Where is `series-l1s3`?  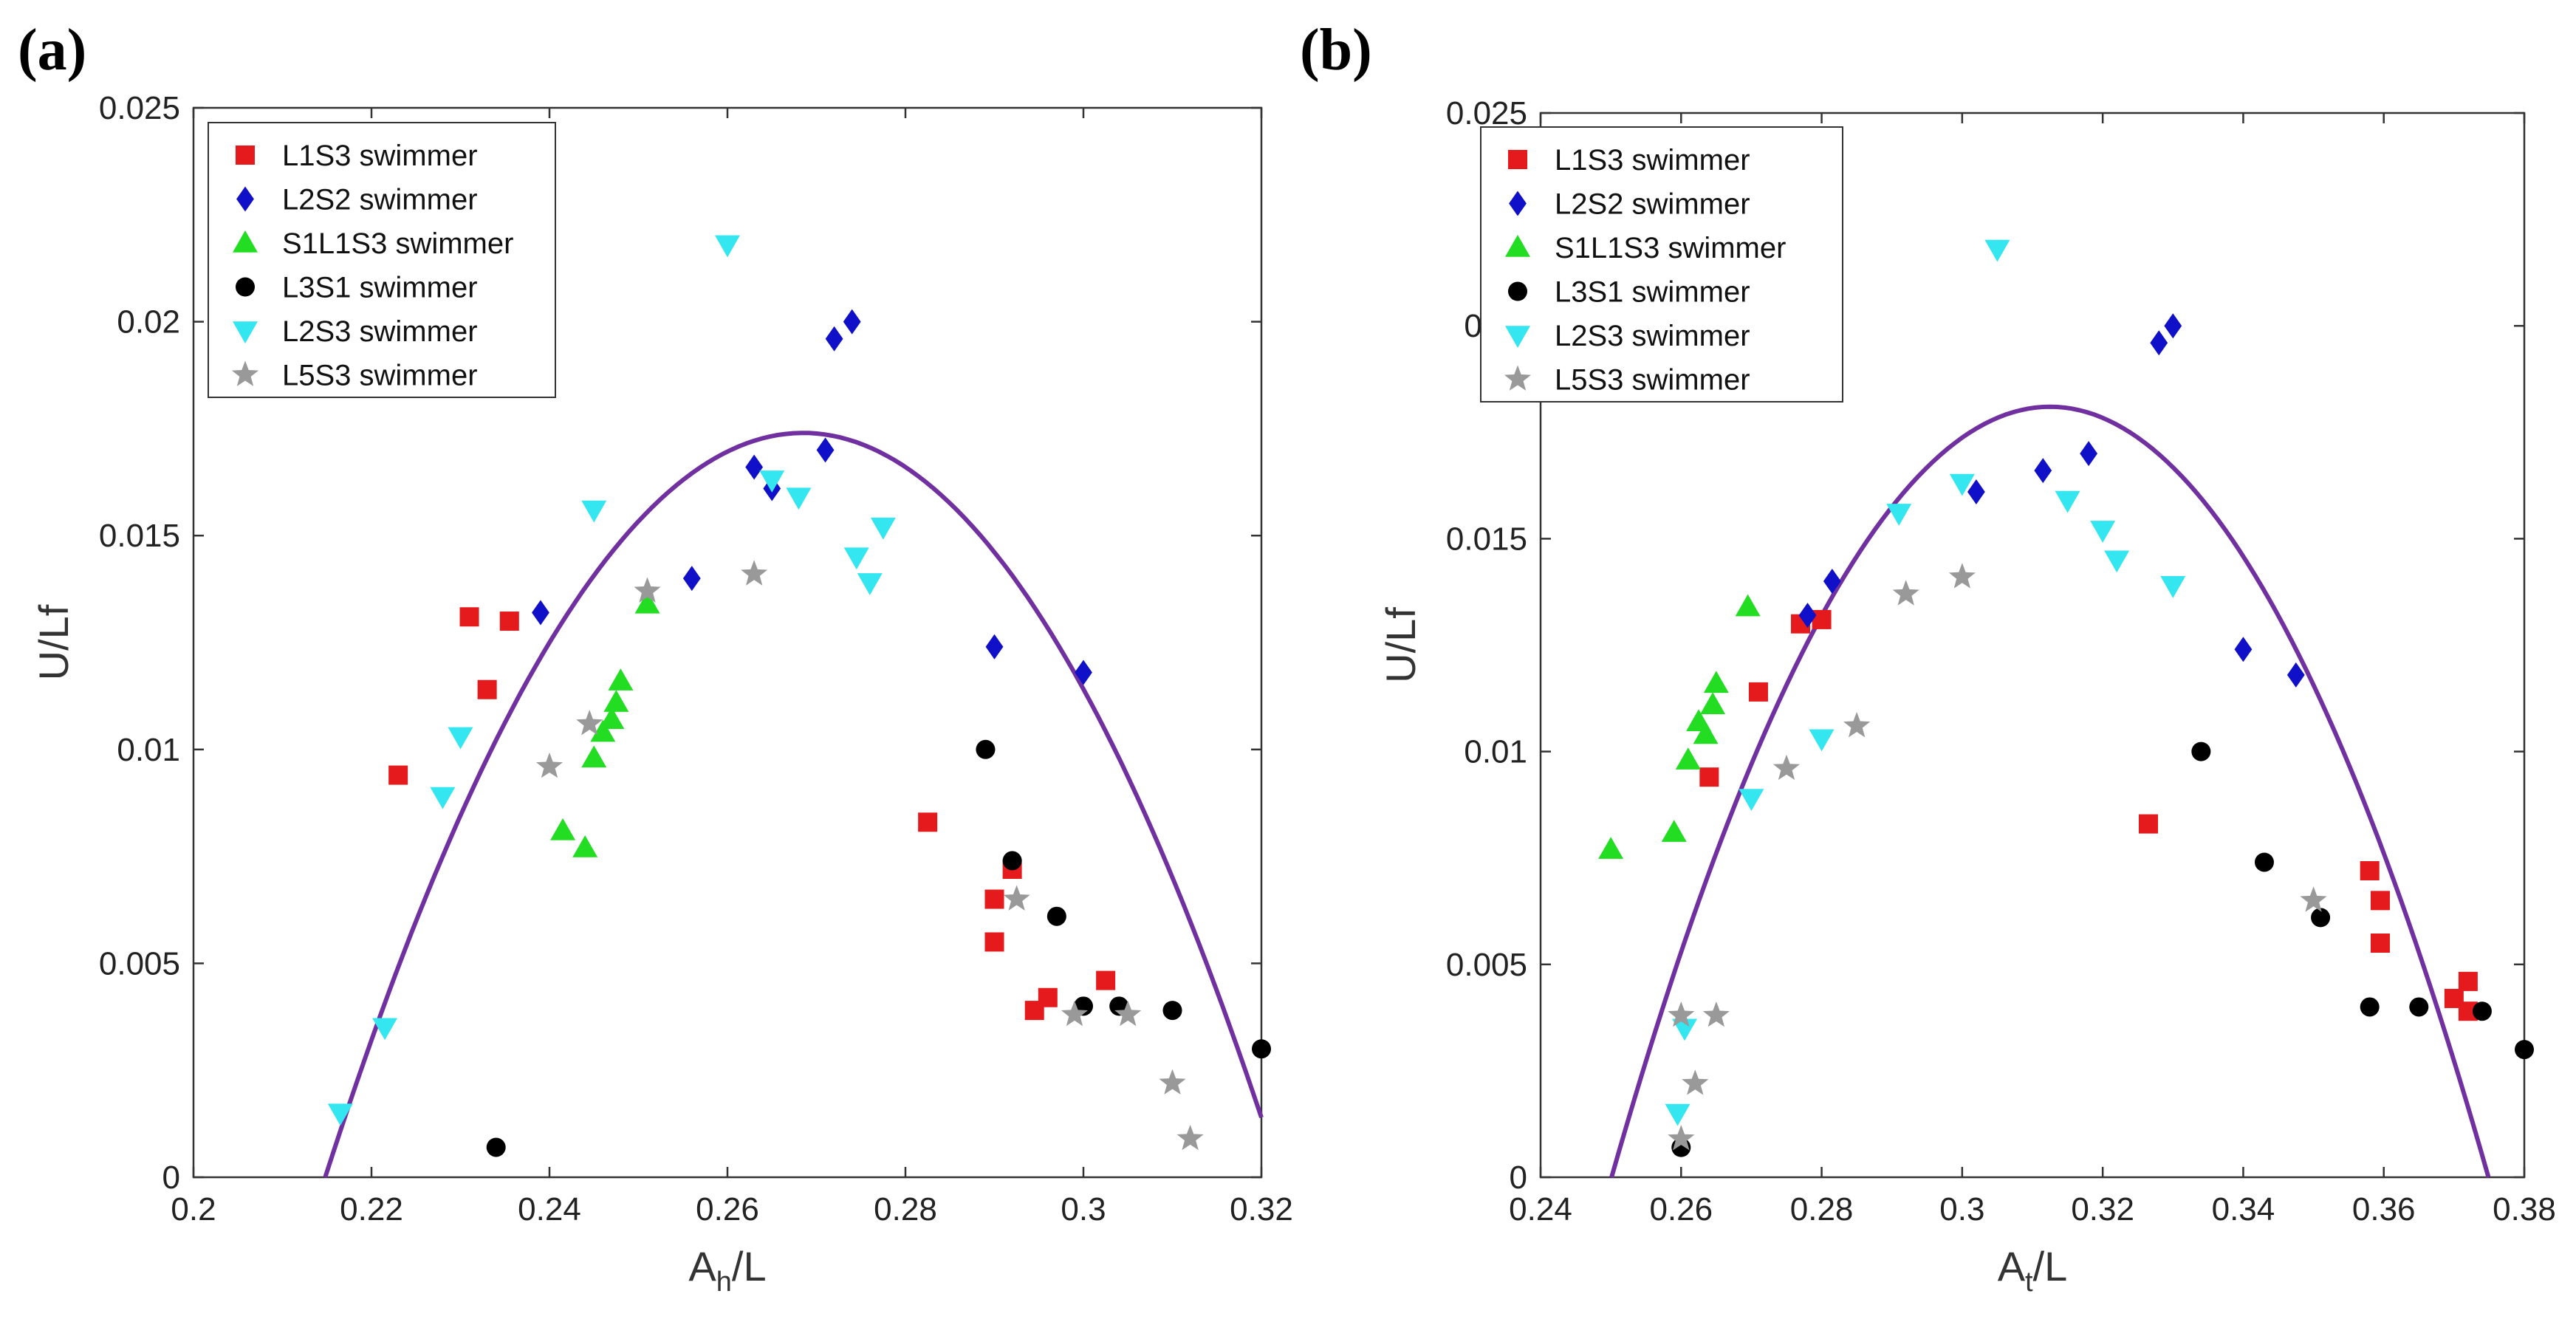 series-l1s3 is located at coordinates (2088, 815).